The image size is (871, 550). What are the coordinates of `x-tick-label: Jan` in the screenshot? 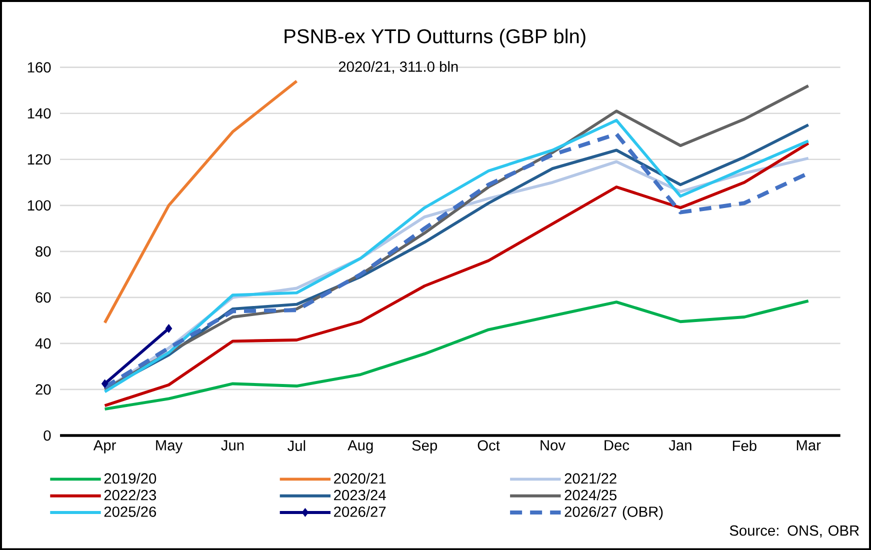 It's located at (680, 445).